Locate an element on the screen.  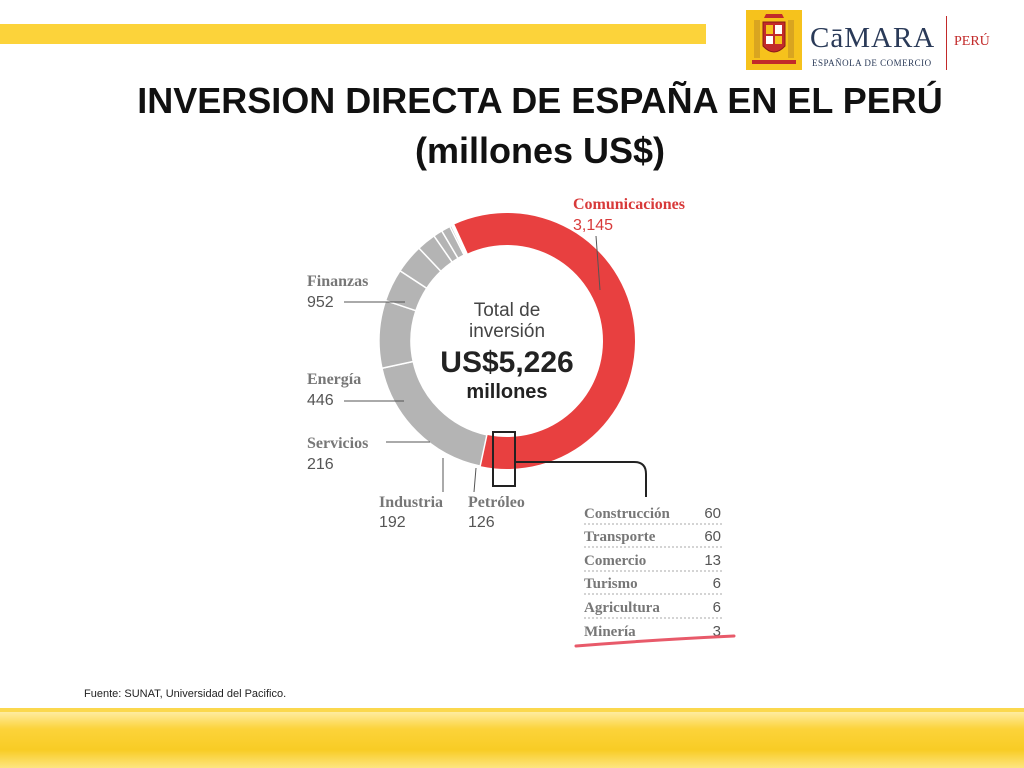
slice-value-petroleo: 126 is located at coordinates (481, 522).